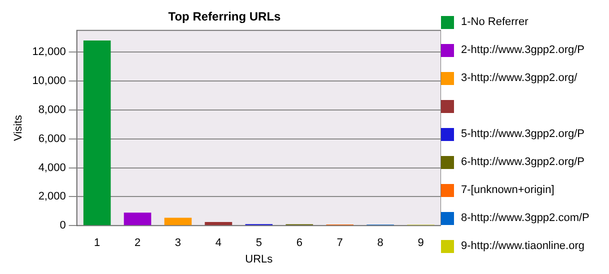 This screenshot has height=274, width=609. Describe the element at coordinates (523, 134) in the screenshot. I see `legend-label: 5-http://www.3gpp2.org/P` at that location.